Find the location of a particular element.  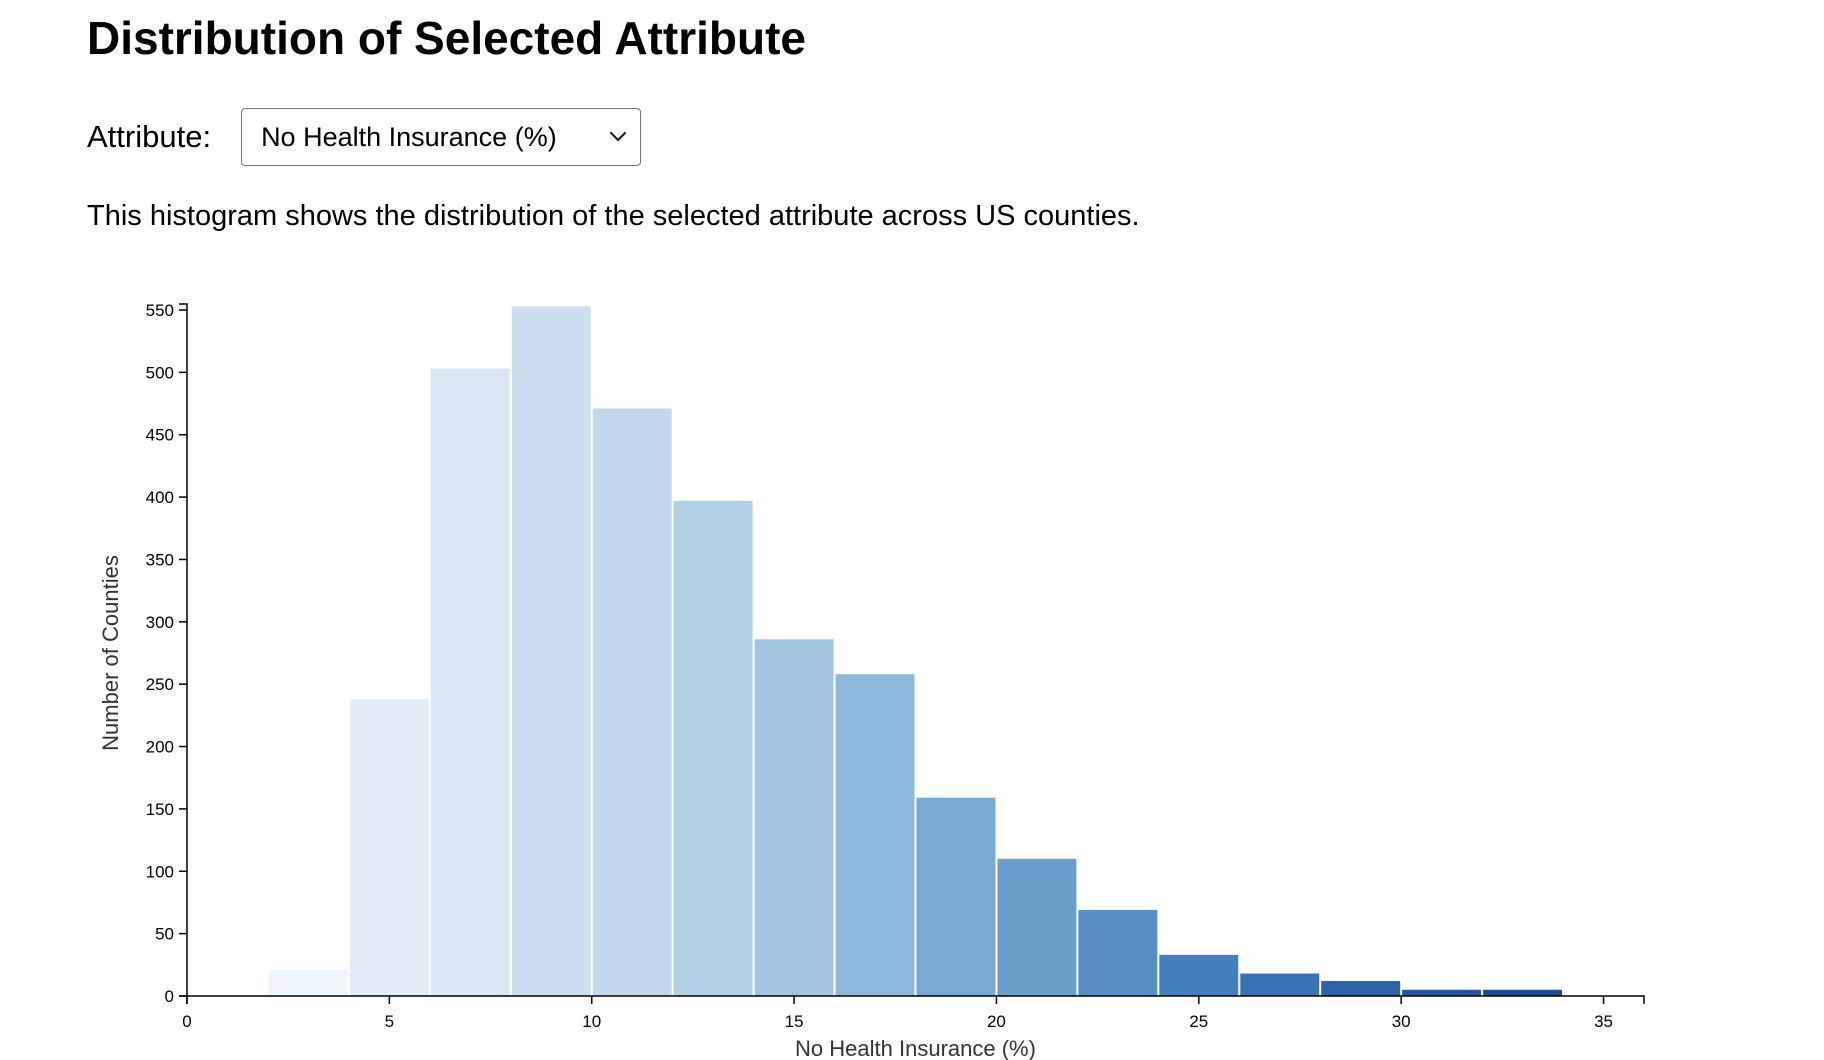

x-tick-label: 15 is located at coordinates (794, 1021).